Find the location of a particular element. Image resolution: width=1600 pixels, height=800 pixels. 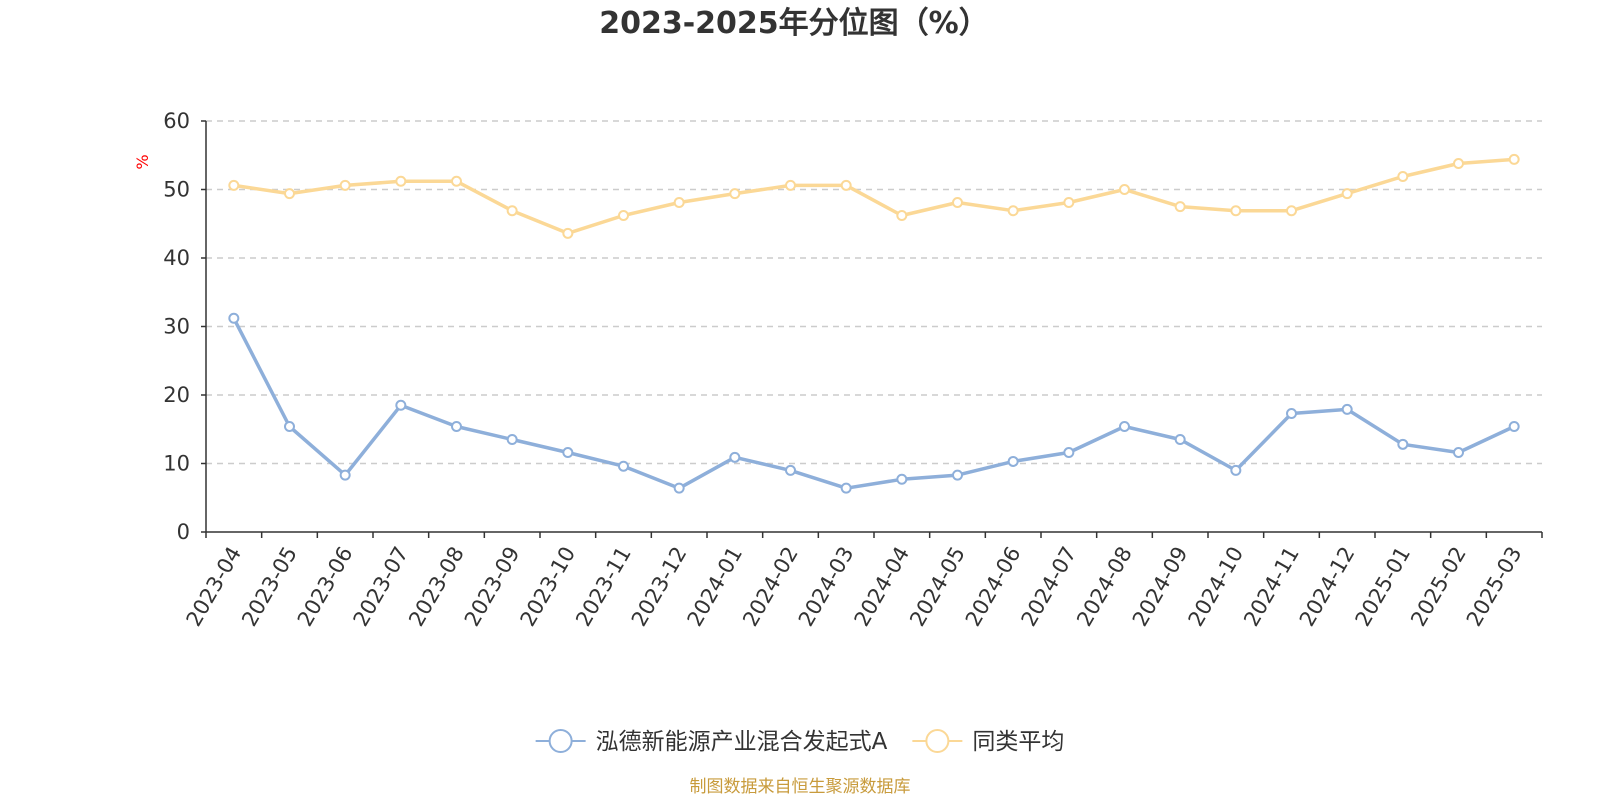

chart-title: 2023-2025年分位图（%） is located at coordinates (794, 23).